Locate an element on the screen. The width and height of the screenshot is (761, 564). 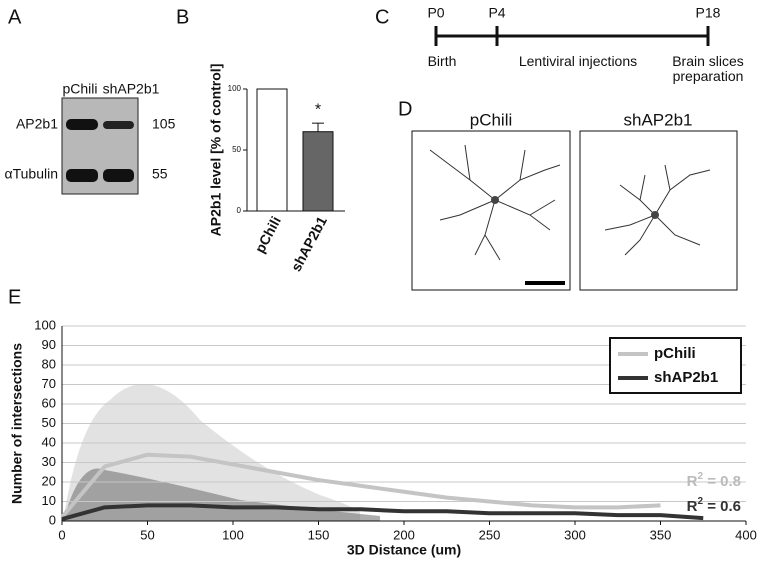
neuron-drawing is located at coordinates (570, 202).